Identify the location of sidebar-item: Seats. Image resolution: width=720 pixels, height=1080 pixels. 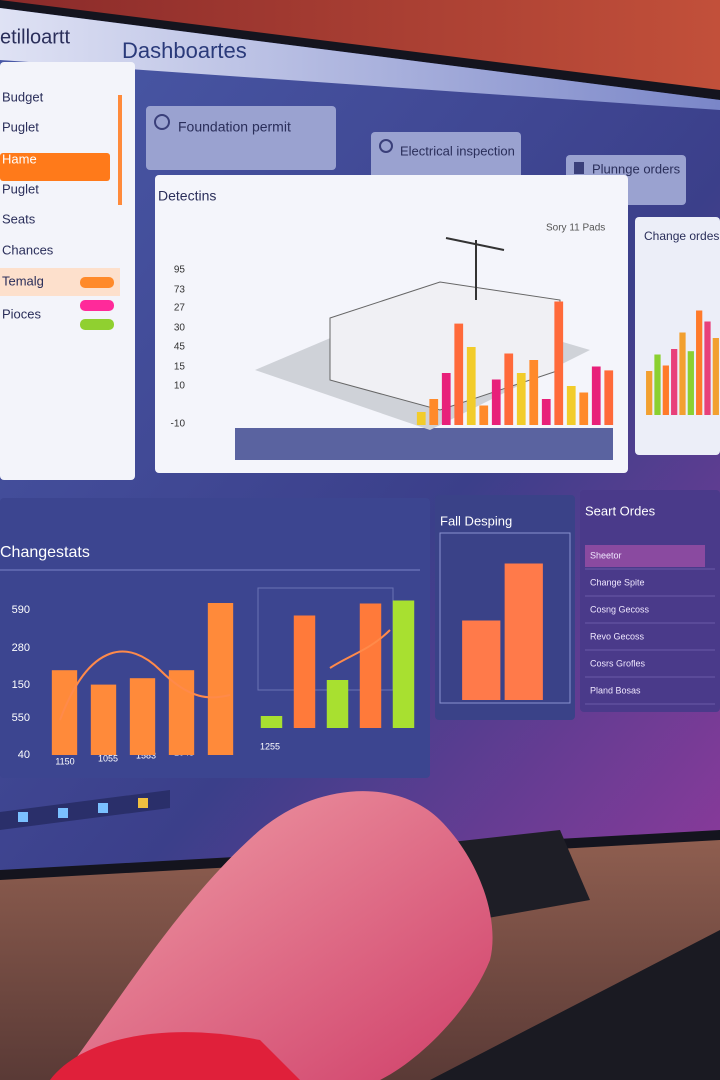
(19, 218).